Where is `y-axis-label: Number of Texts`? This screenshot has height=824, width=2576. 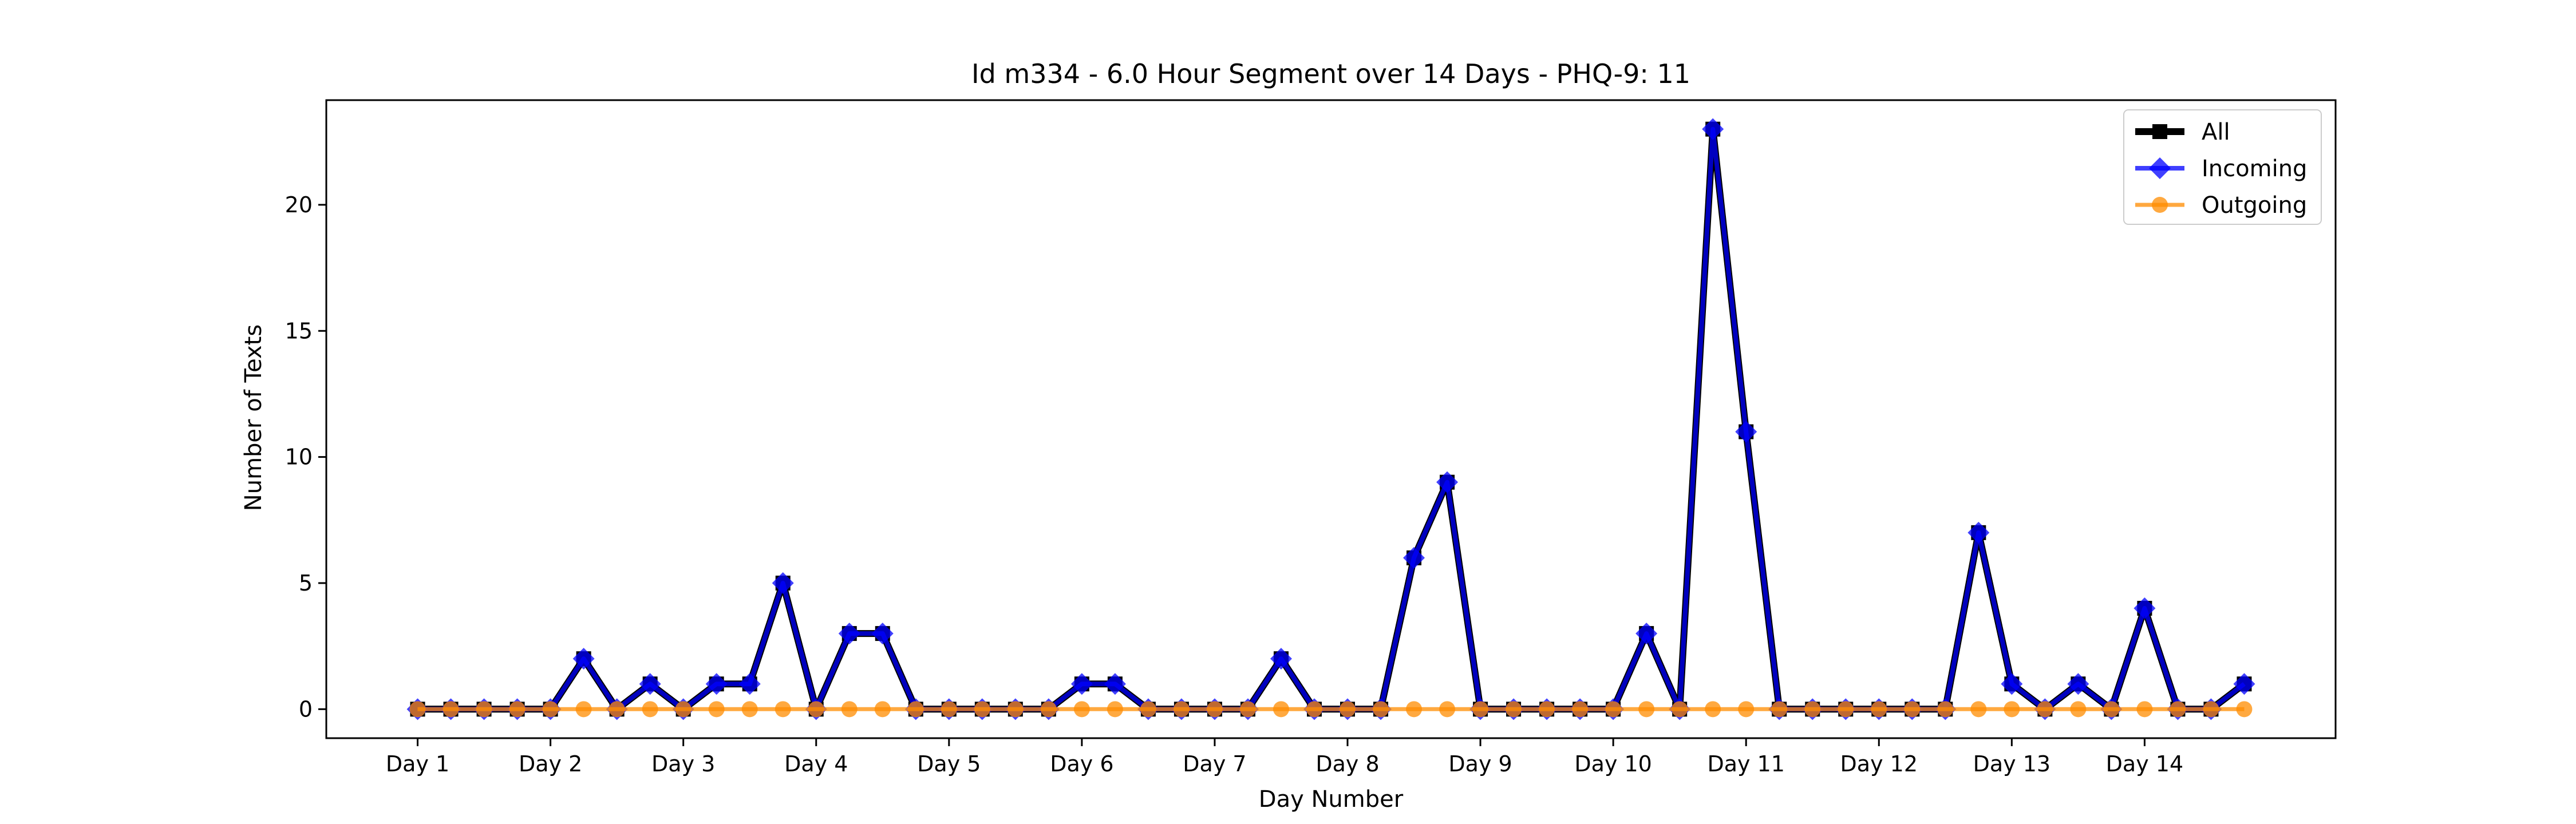 y-axis-label: Number of Texts is located at coordinates (253, 417).